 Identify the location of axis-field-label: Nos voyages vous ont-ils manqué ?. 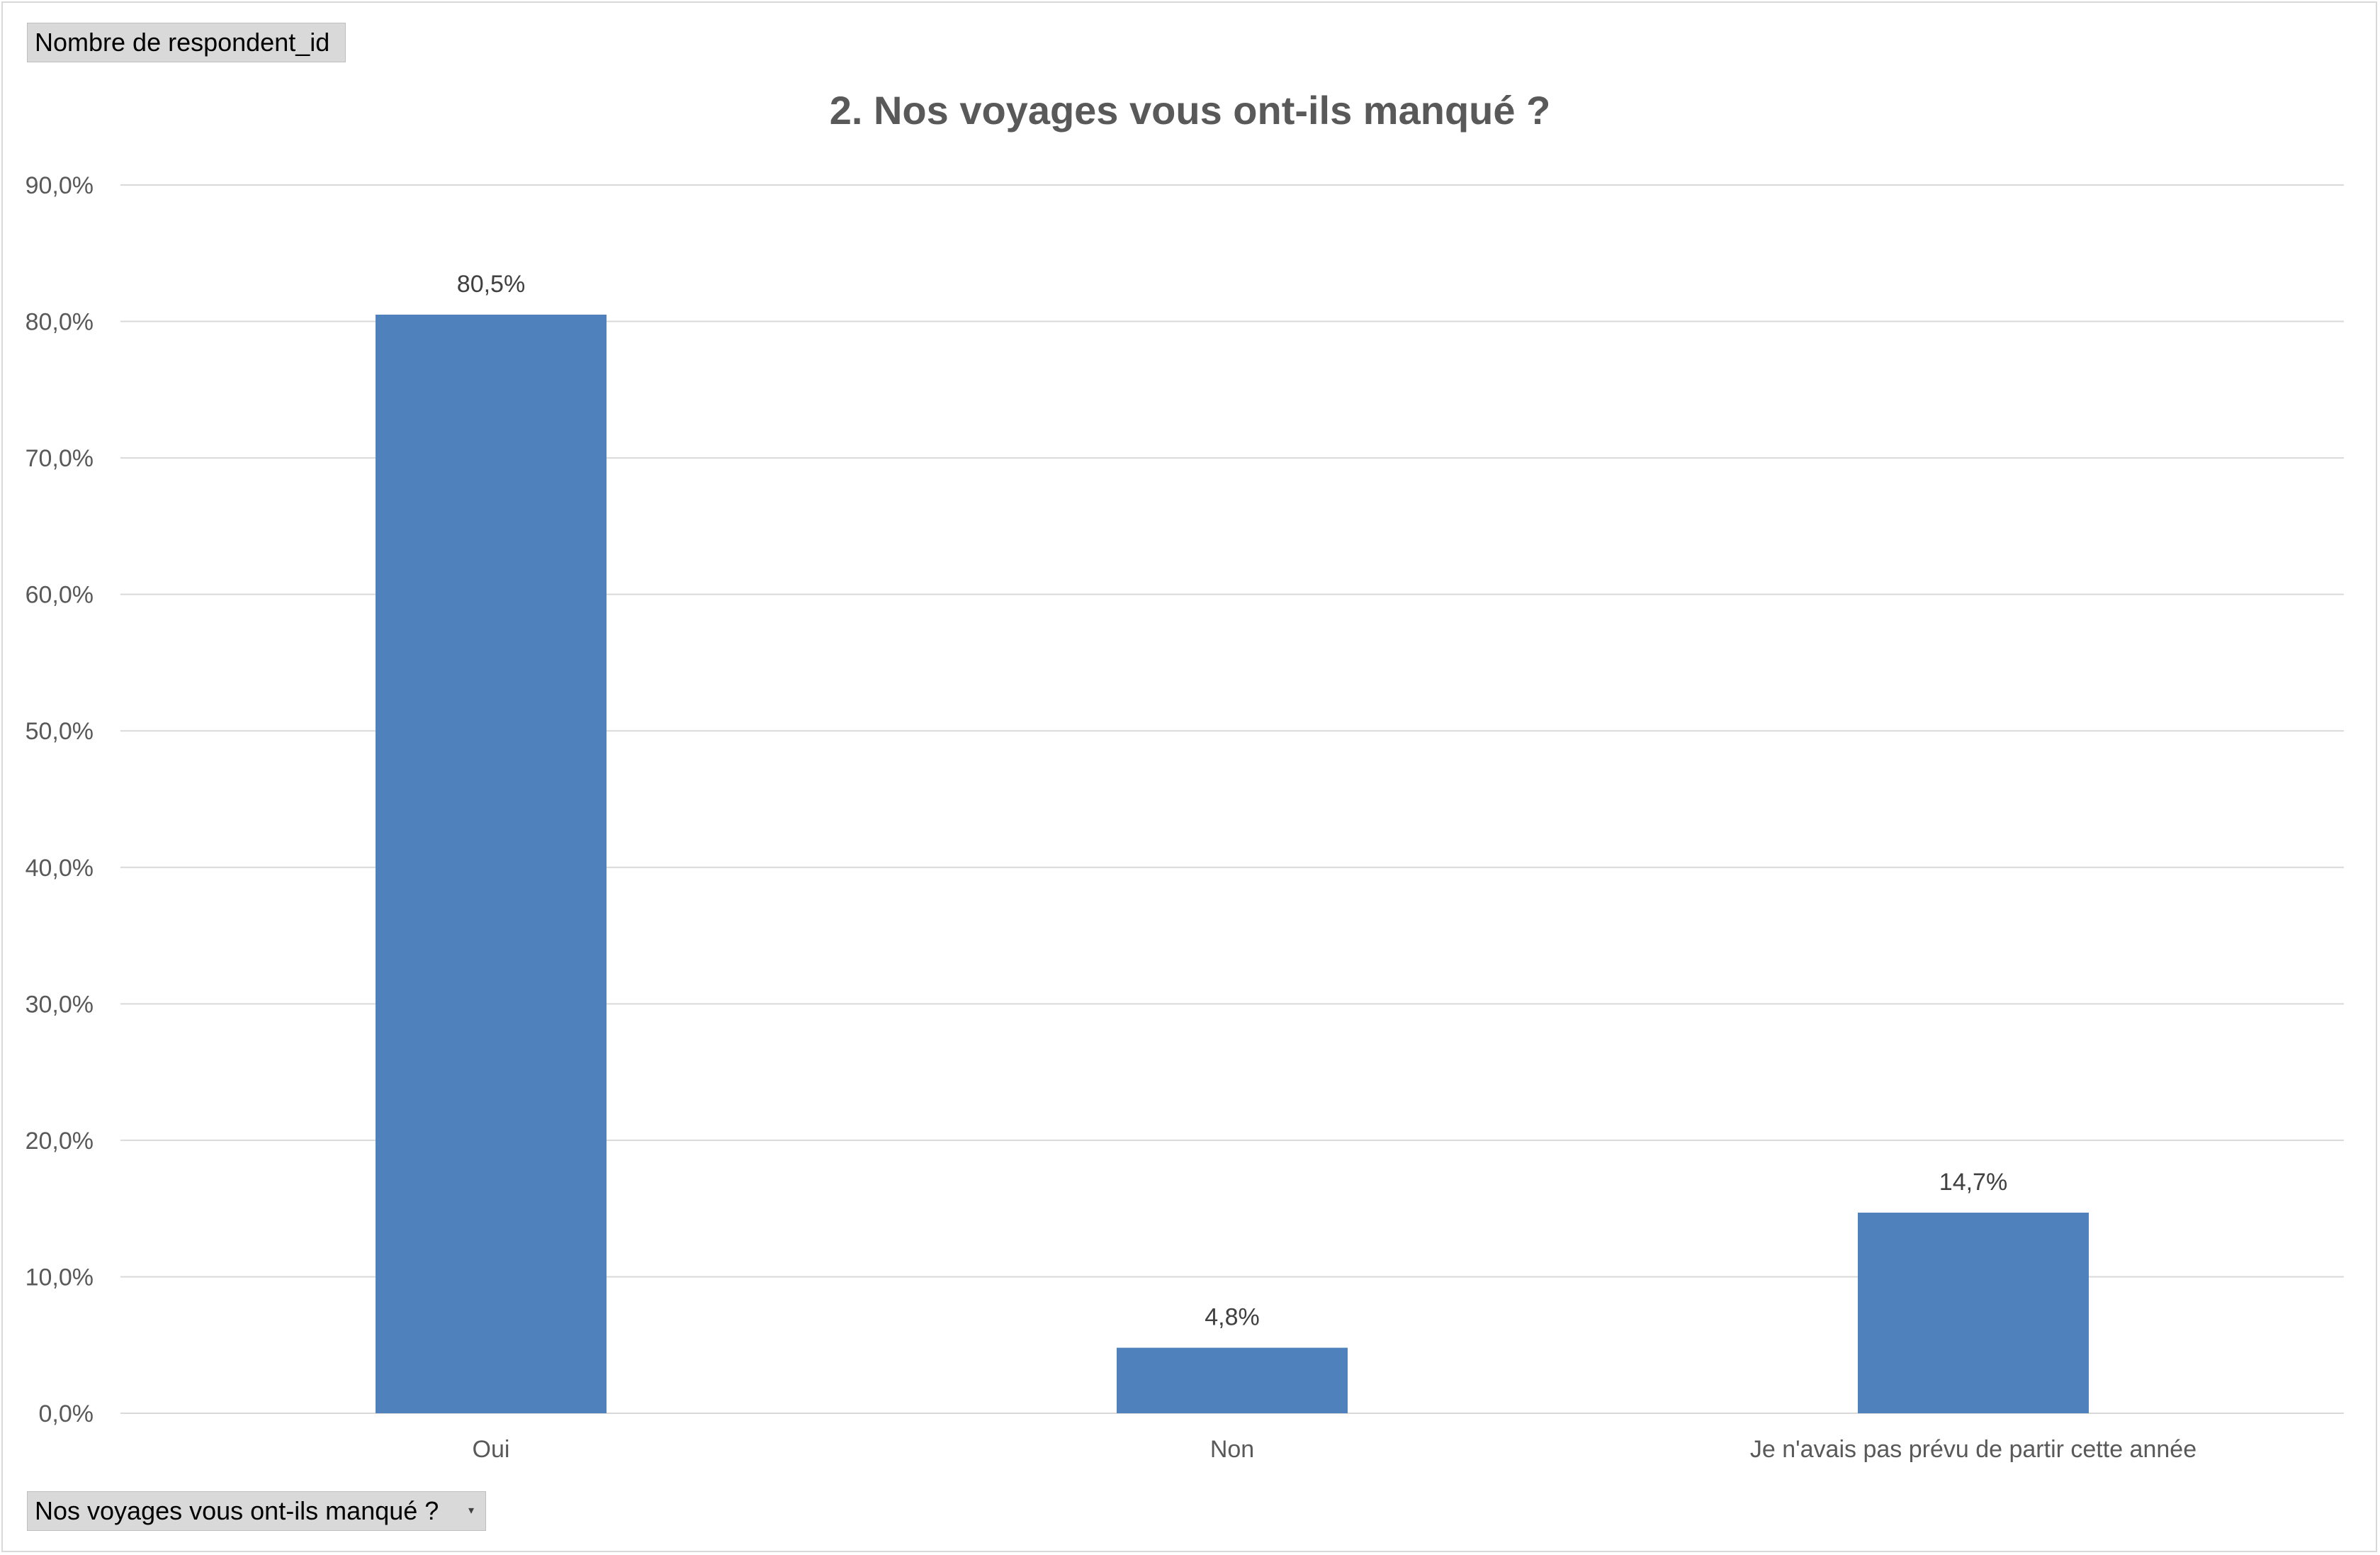
(237, 1510).